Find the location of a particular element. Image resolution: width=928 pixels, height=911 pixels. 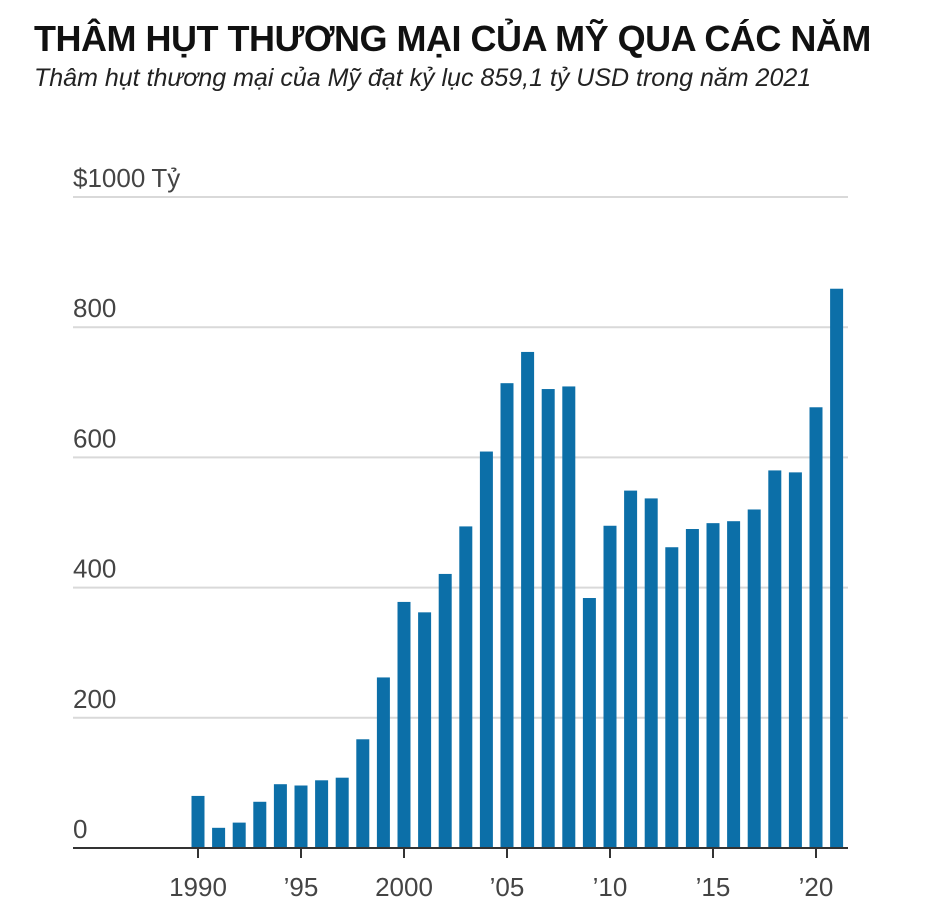

y-tick-label: 0 is located at coordinates (80, 829).